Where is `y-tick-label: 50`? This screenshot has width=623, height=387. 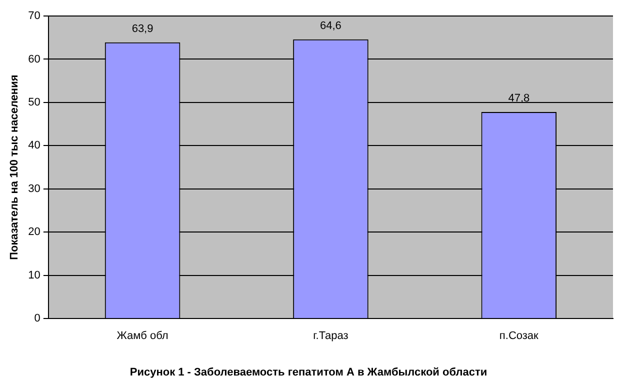
y-tick-label: 50 is located at coordinates (34, 102).